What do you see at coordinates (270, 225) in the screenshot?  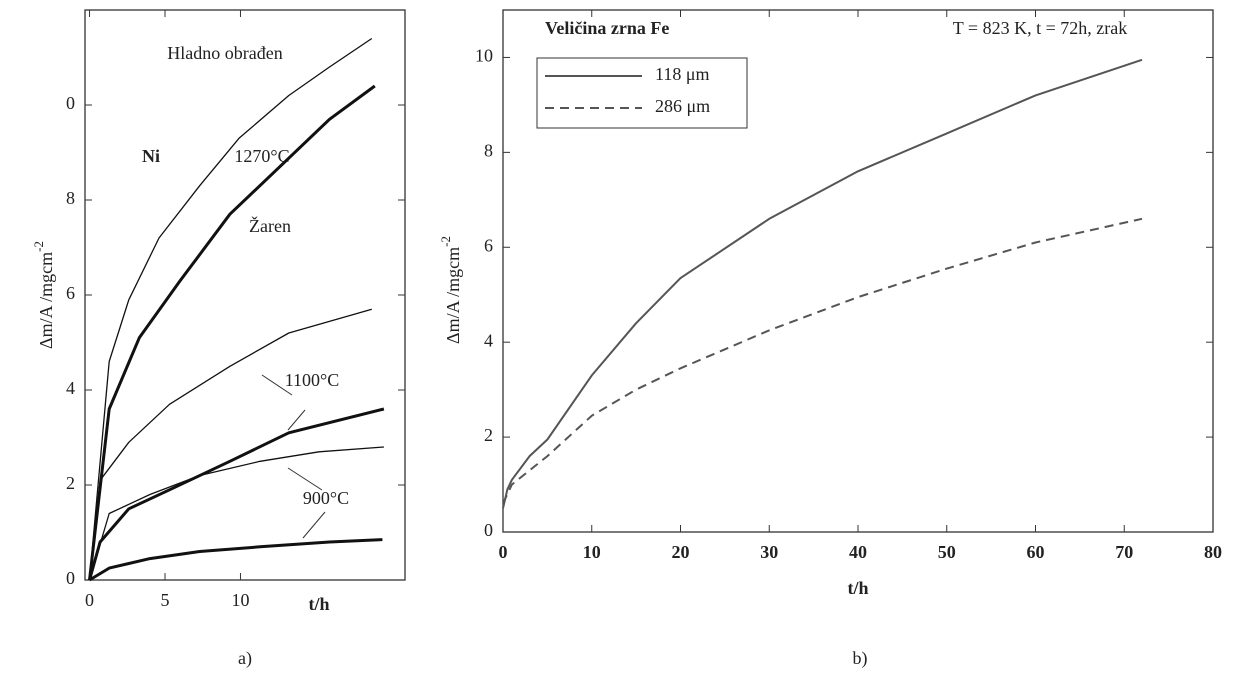 I see `annotation: Žaren` at bounding box center [270, 225].